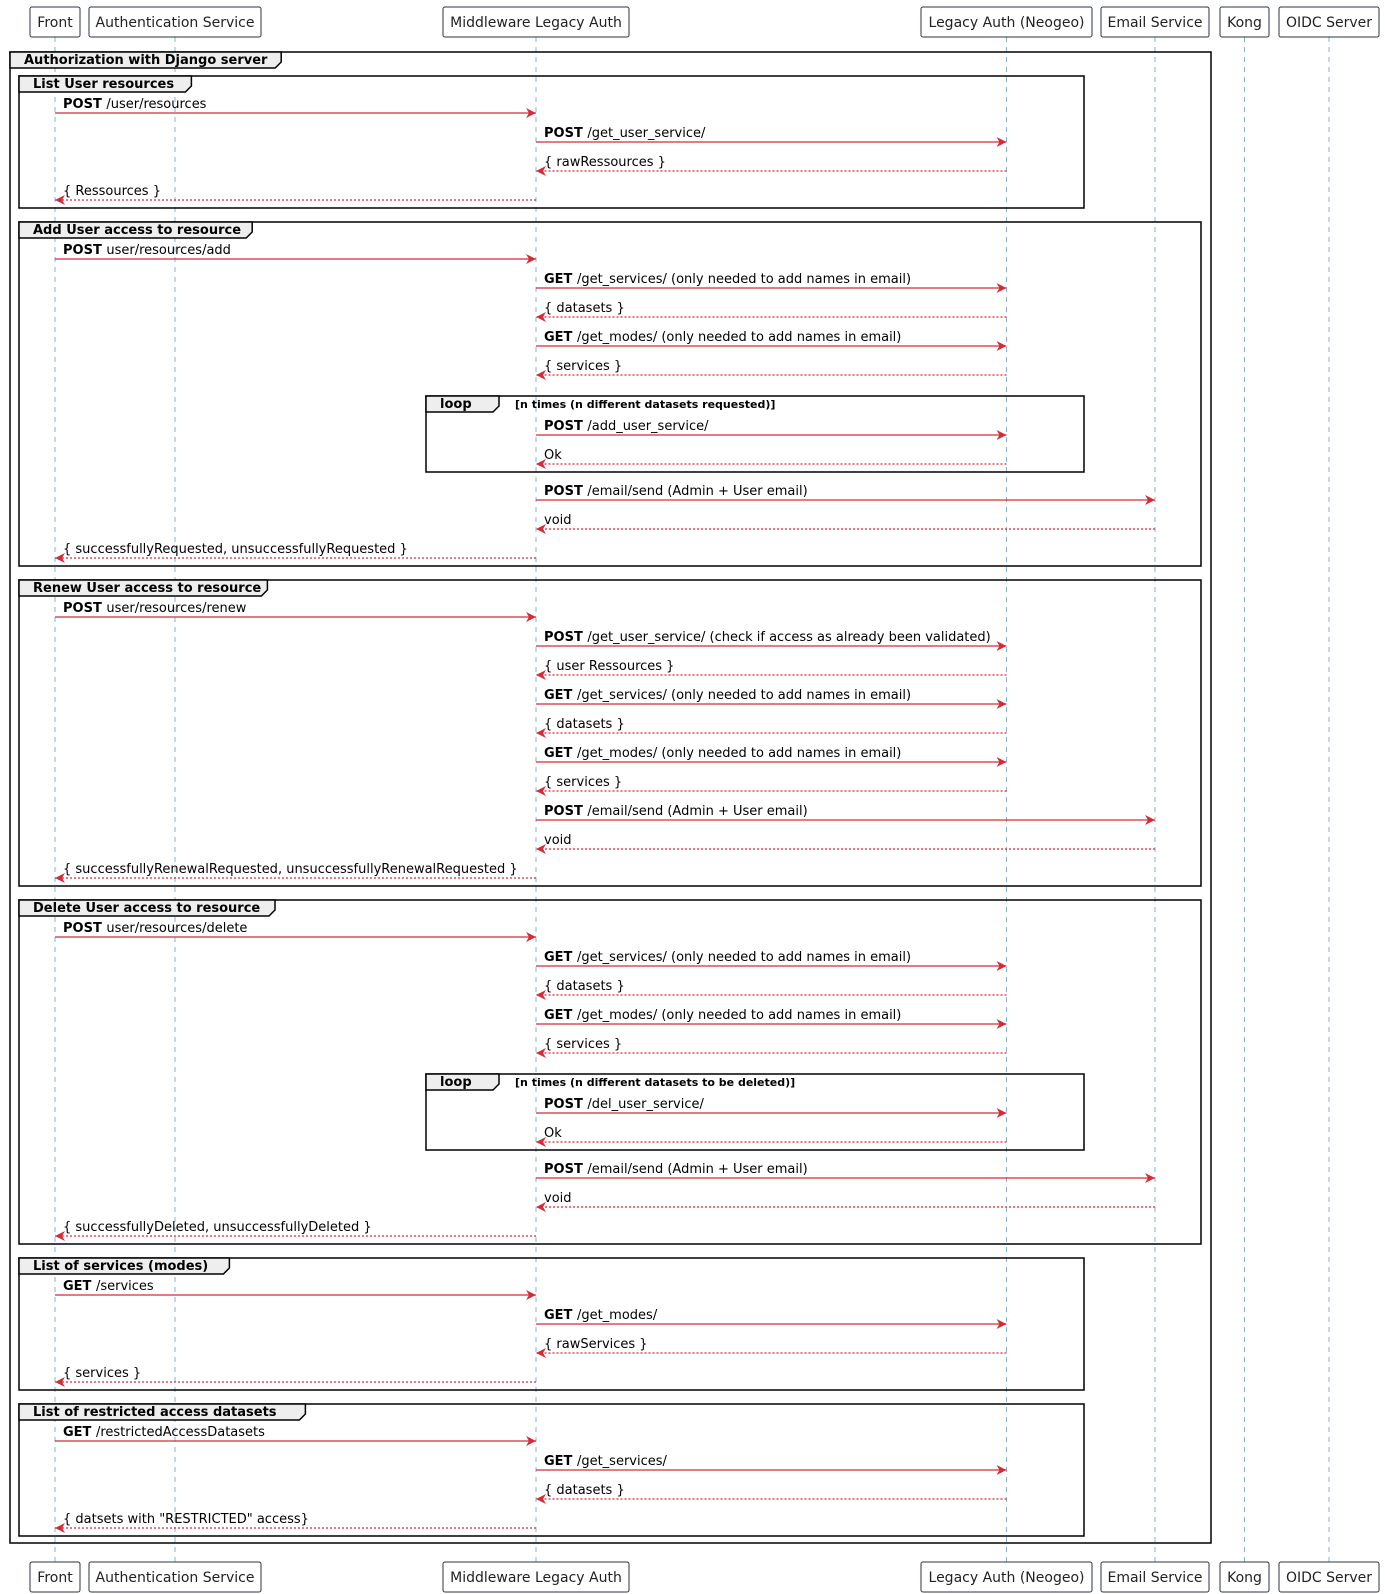  What do you see at coordinates (845, 523) in the screenshot?
I see `return-message: void` at bounding box center [845, 523].